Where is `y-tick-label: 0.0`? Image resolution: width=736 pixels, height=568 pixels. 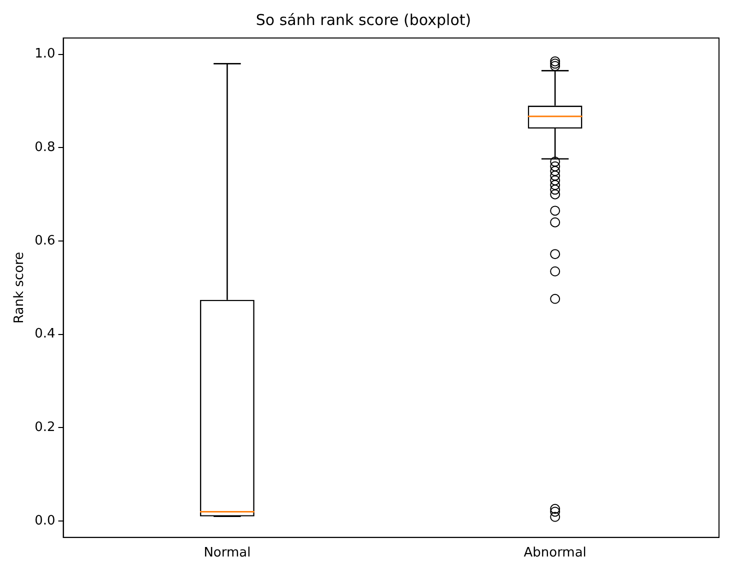 y-tick-label: 0.0 is located at coordinates (45, 520).